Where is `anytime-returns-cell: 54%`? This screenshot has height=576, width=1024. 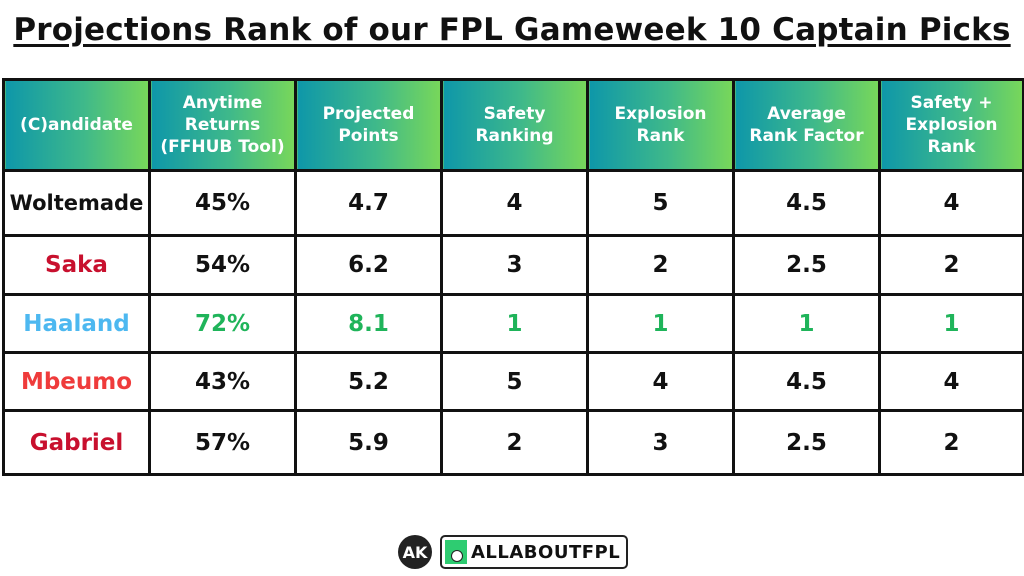
anytime-returns-cell: 54% is located at coordinates (222, 265).